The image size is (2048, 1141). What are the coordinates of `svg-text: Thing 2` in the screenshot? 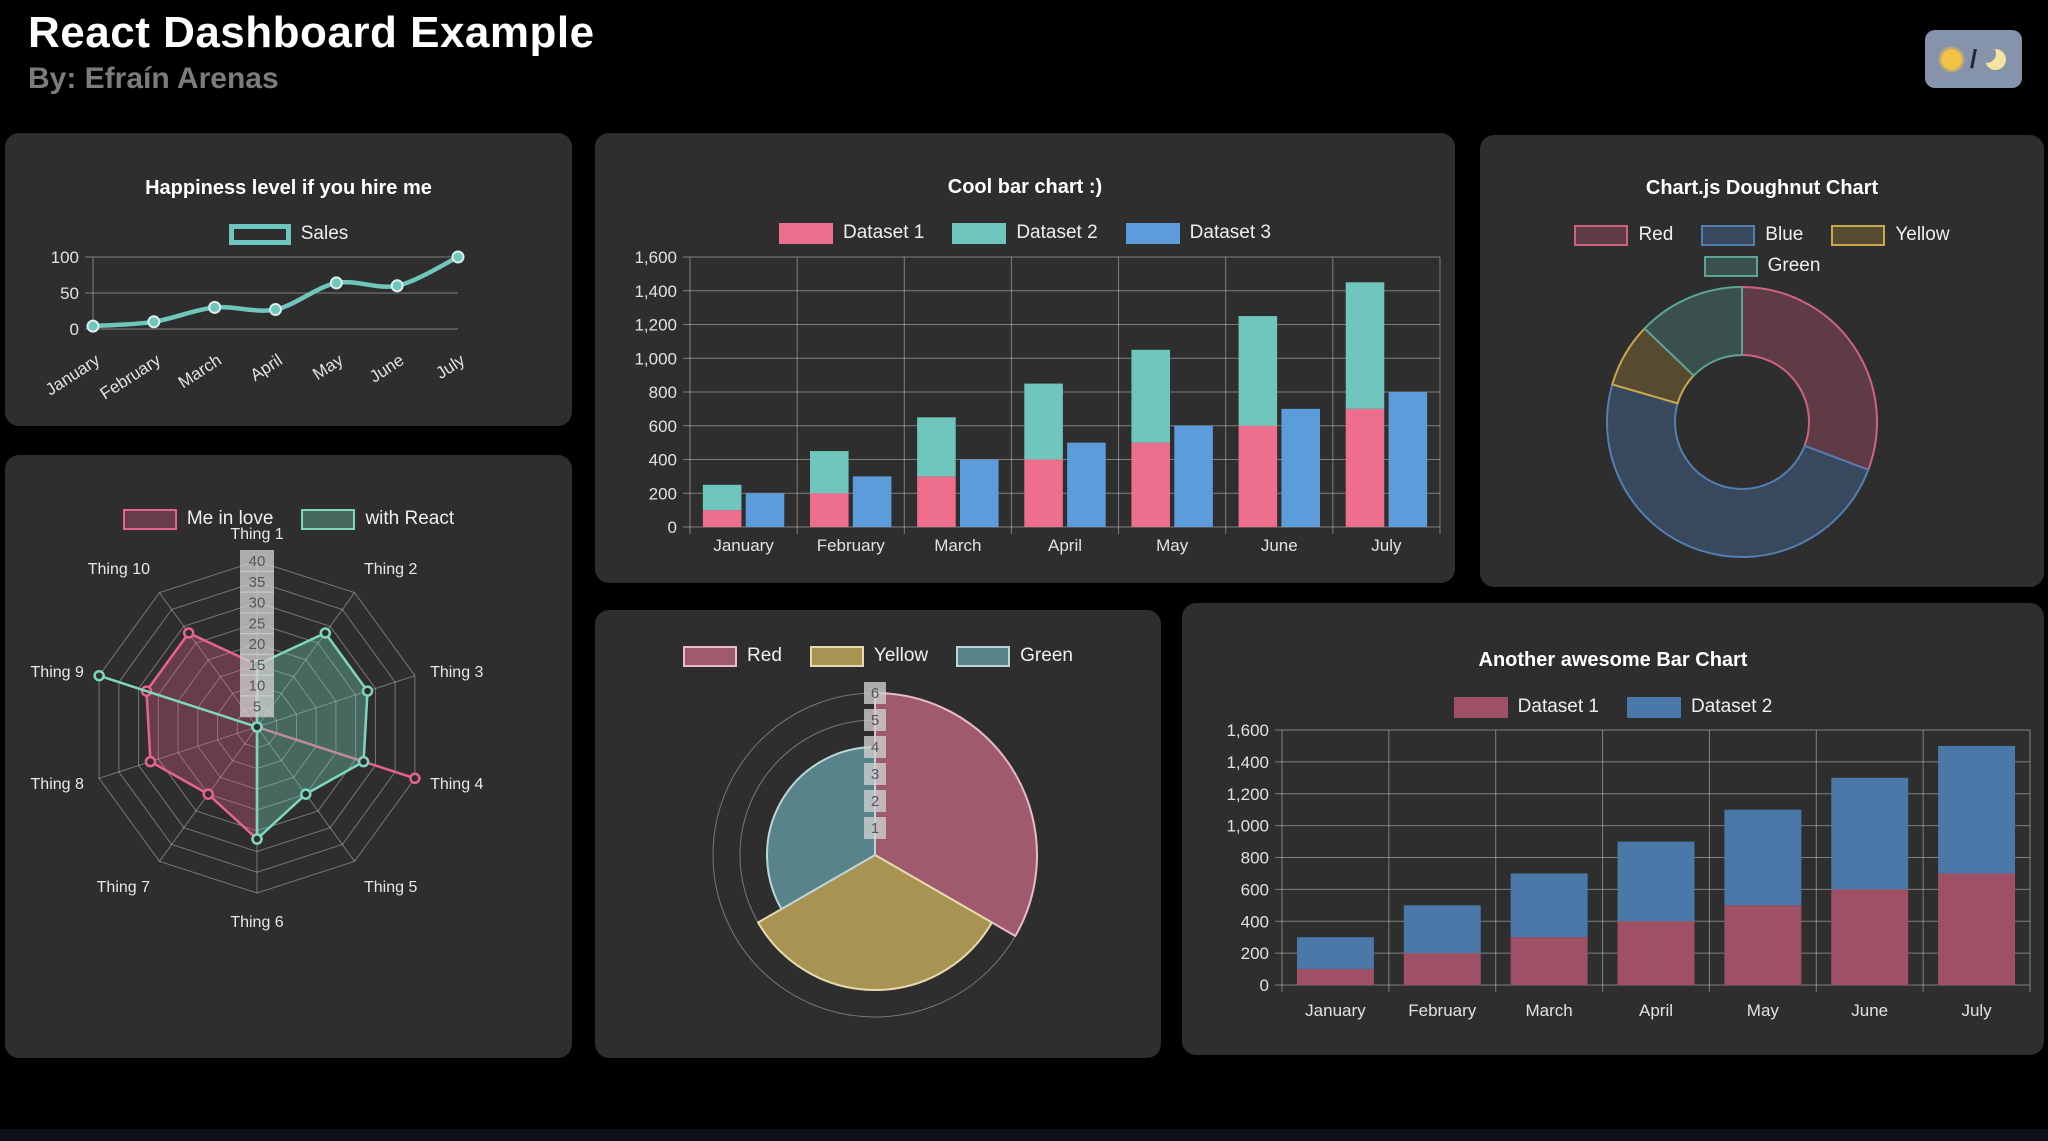 It's located at (390, 569).